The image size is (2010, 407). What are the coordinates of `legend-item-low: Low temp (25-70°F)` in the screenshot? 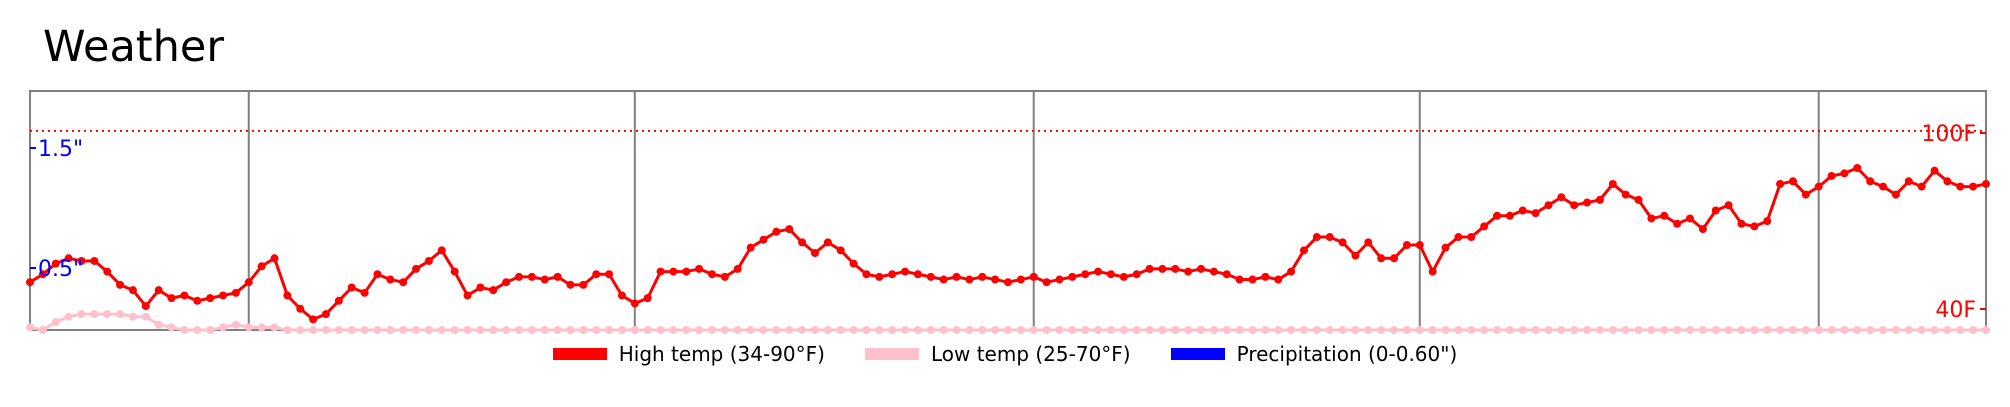 It's located at (997, 354).